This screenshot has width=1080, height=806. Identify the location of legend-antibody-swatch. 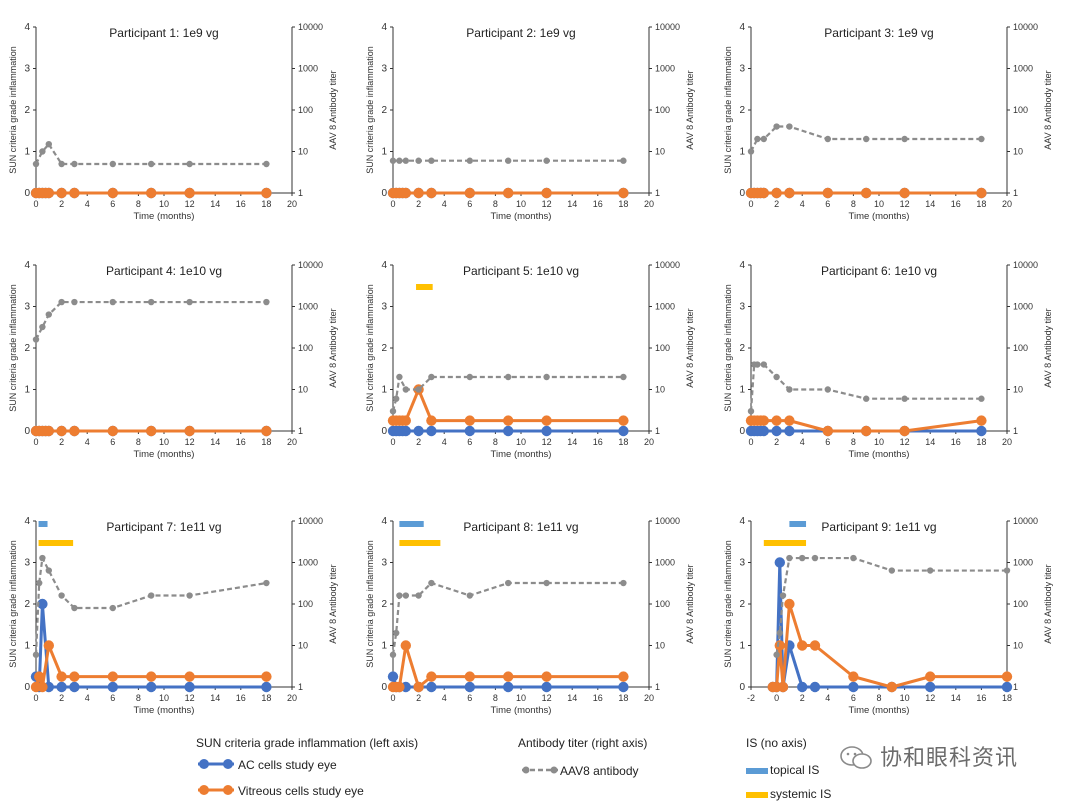
(540, 770).